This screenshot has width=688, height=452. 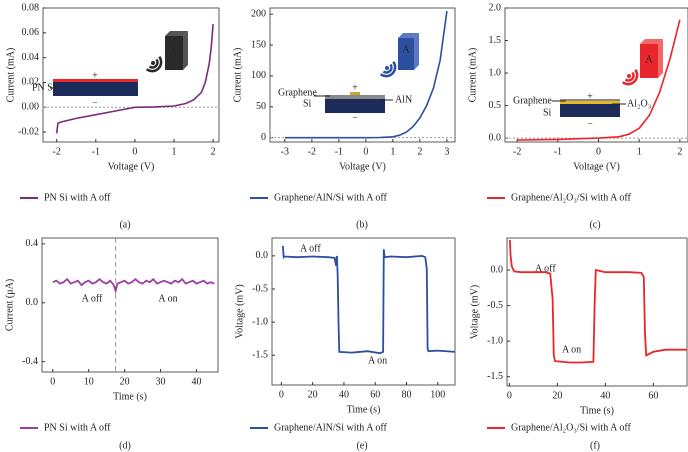 I want to click on panel-caption: (d), so click(x=125, y=445).